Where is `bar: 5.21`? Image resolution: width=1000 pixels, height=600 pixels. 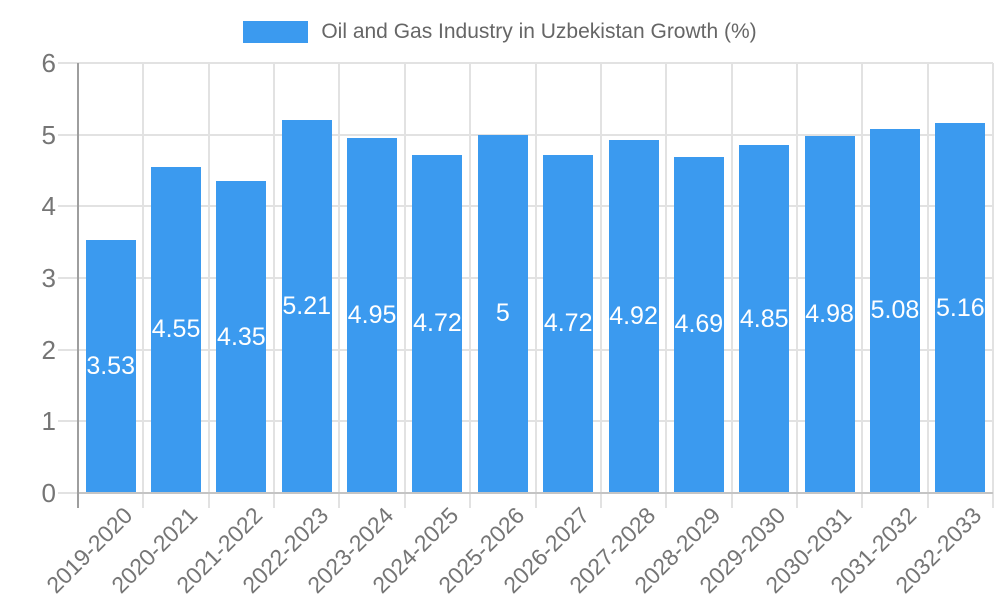
bar: 5.21 is located at coordinates (306, 306).